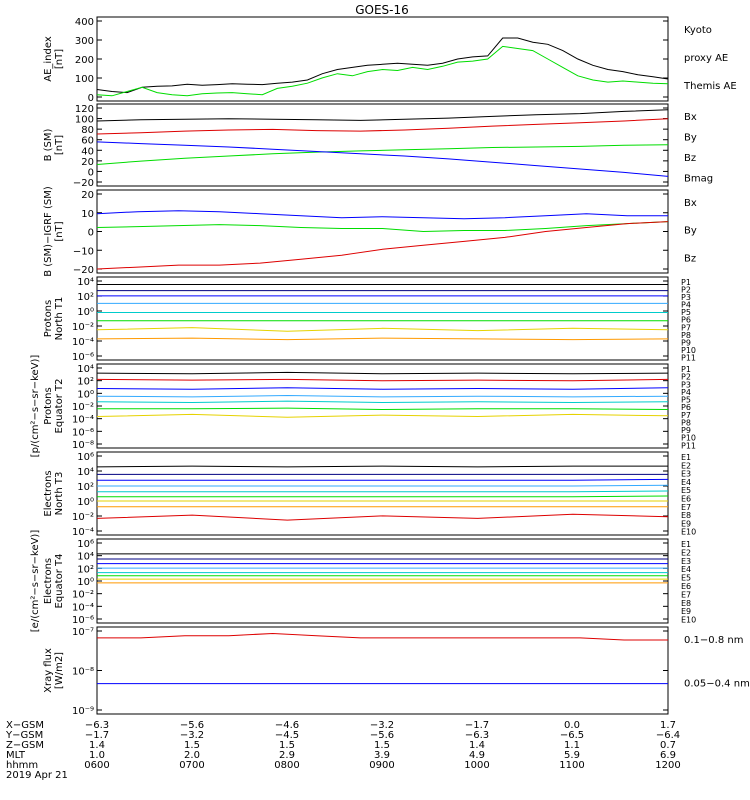  I want to click on axis-cell: 1100, so click(571, 765).